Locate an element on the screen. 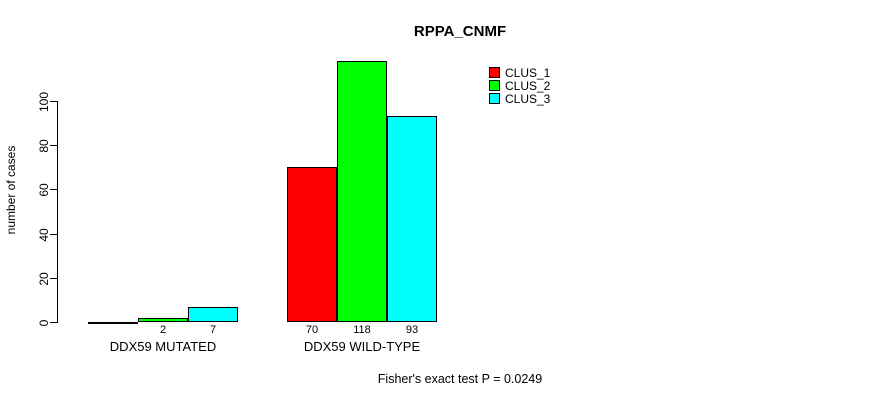  bar-clus_2-mutated is located at coordinates (163, 320).